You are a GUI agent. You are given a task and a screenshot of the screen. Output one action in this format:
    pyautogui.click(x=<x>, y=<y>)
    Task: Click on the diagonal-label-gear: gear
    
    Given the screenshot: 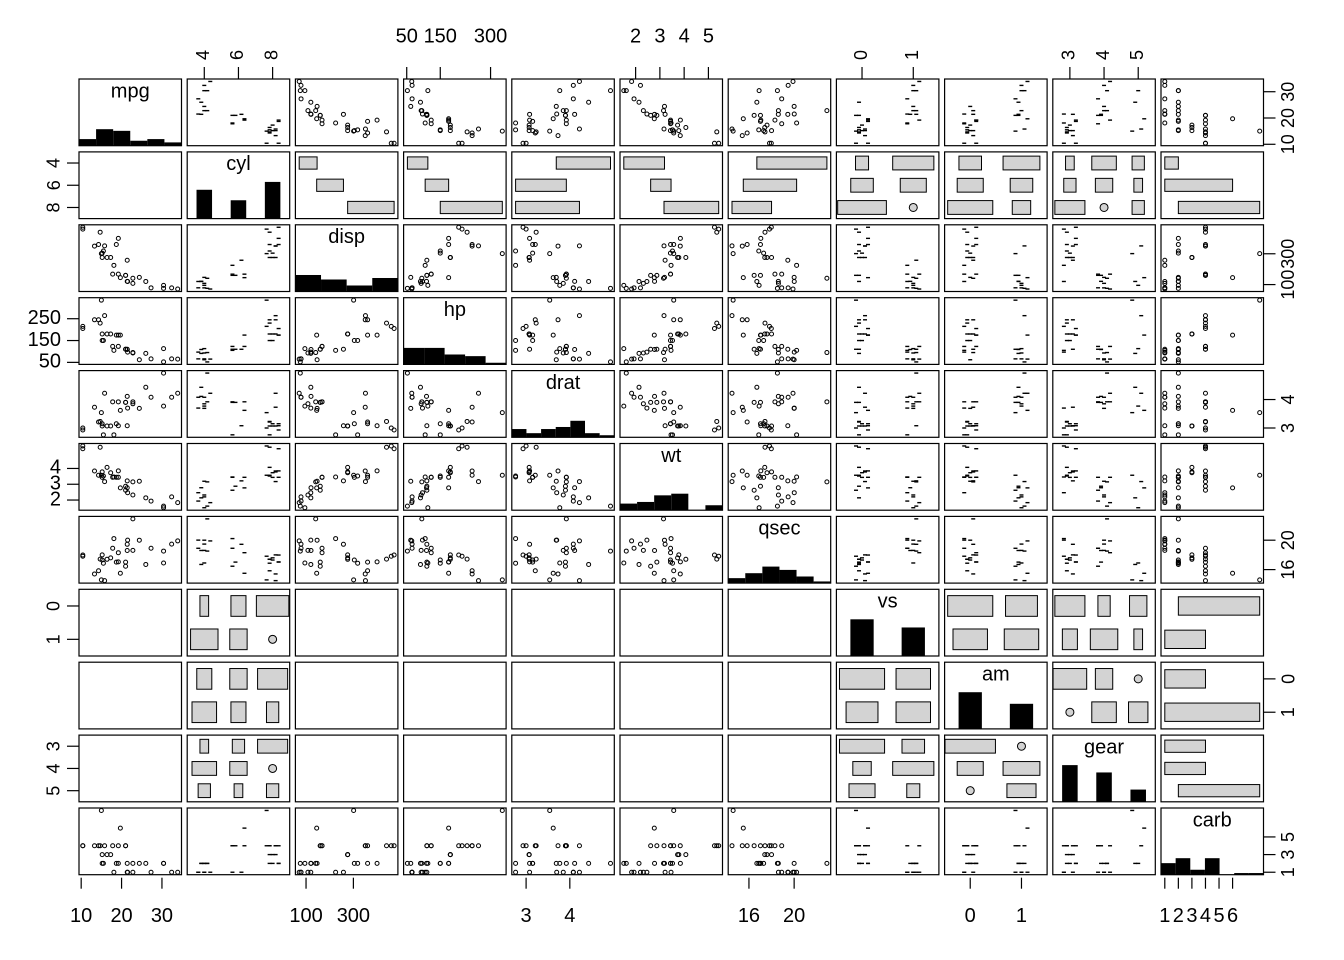 What is the action you would take?
    pyautogui.click(x=1104, y=747)
    